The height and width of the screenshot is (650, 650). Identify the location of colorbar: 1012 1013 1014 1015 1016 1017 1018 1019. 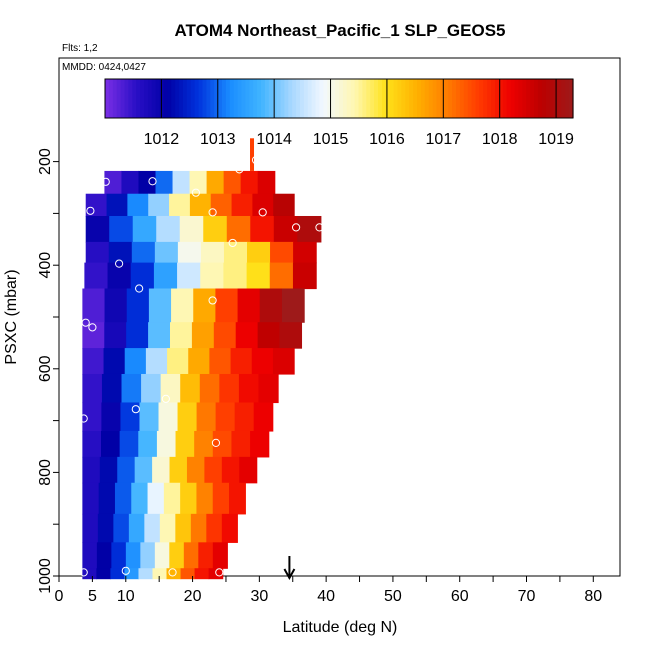
(339, 113).